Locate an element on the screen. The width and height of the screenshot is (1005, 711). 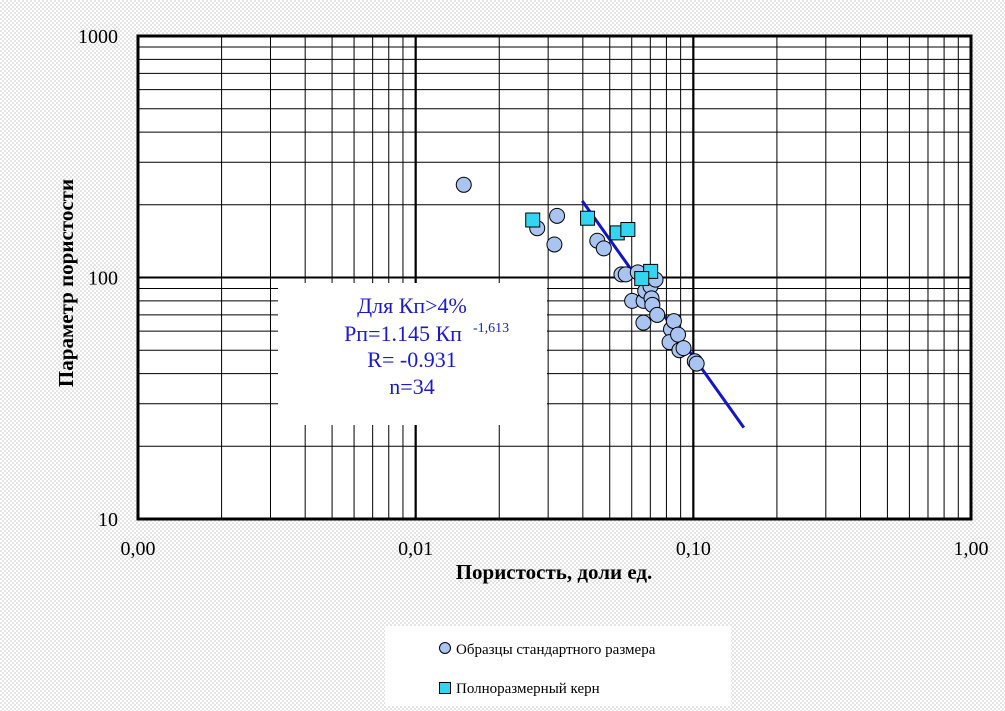
annotation-n-value: n=34 is located at coordinates (411, 386).